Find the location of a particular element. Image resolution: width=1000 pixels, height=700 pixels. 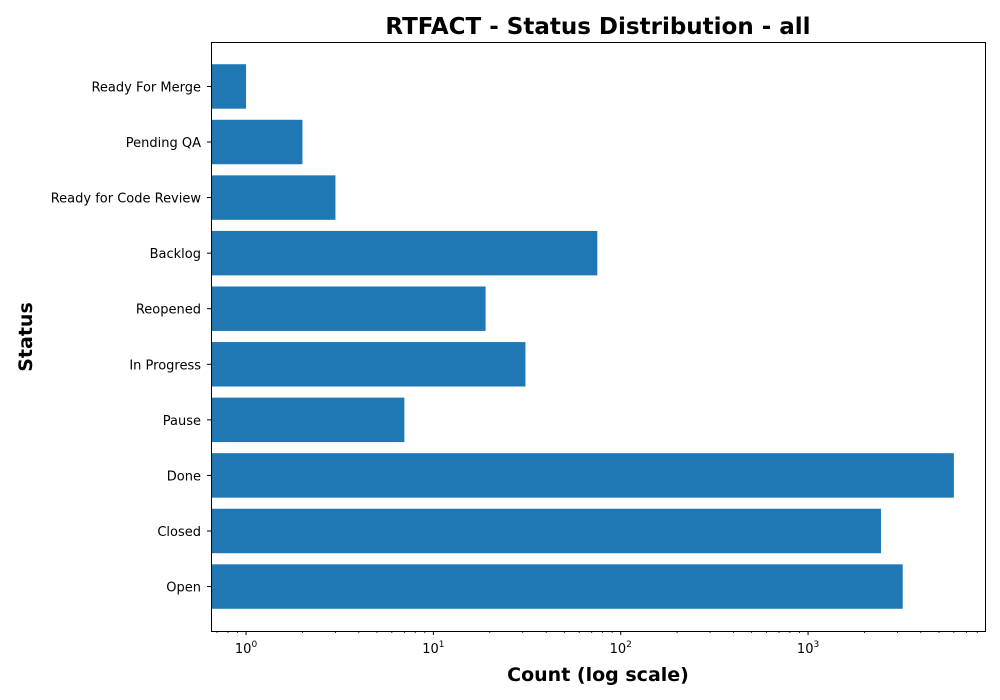

y-tick-label: Pause is located at coordinates (182, 421).